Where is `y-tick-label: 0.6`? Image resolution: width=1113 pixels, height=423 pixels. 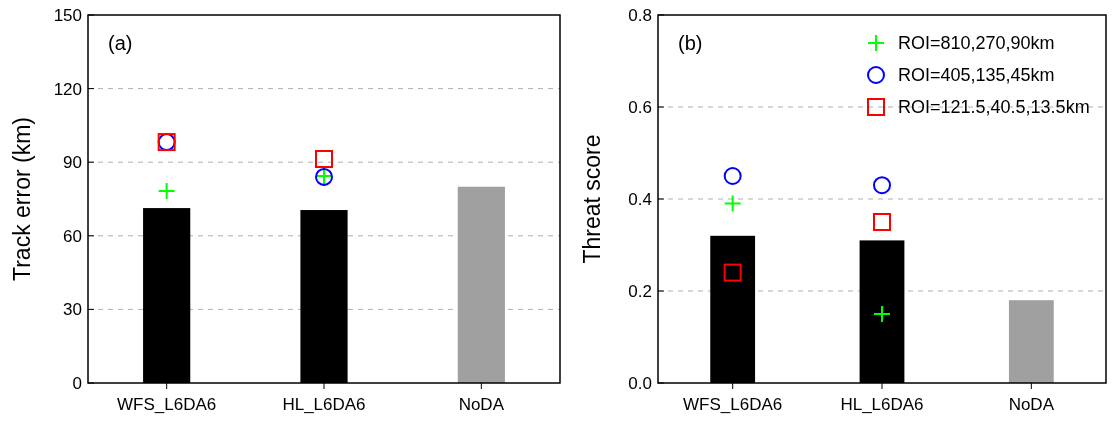 y-tick-label: 0.6 is located at coordinates (640, 107).